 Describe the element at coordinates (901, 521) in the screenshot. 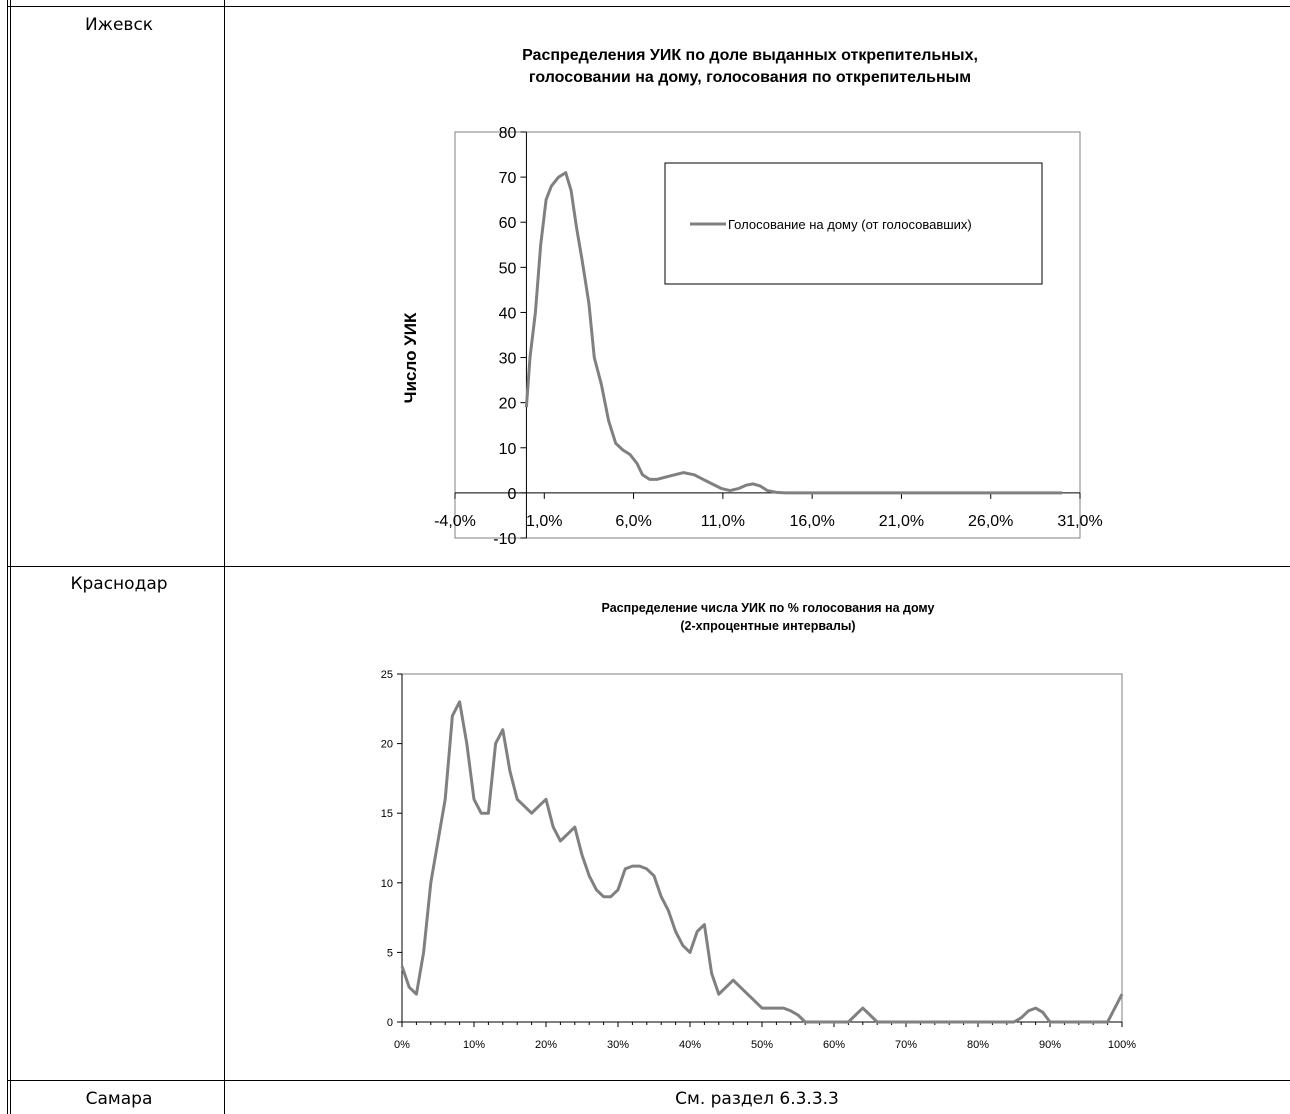

I see `chart1-x-tick-label: 21,0%` at that location.